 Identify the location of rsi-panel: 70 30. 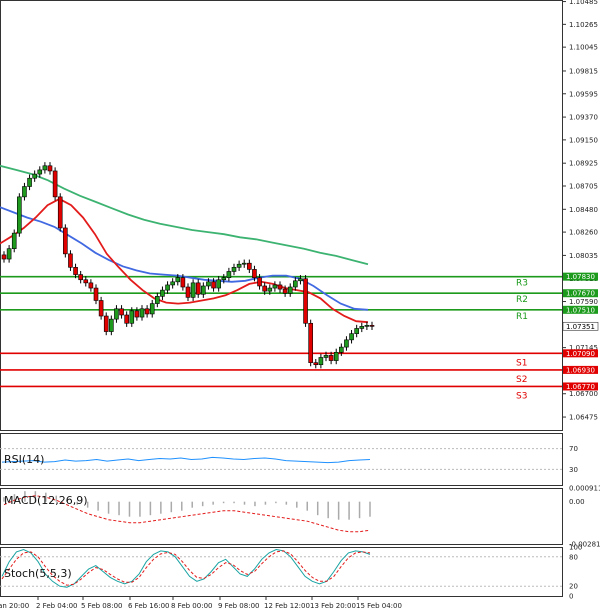
(289, 459).